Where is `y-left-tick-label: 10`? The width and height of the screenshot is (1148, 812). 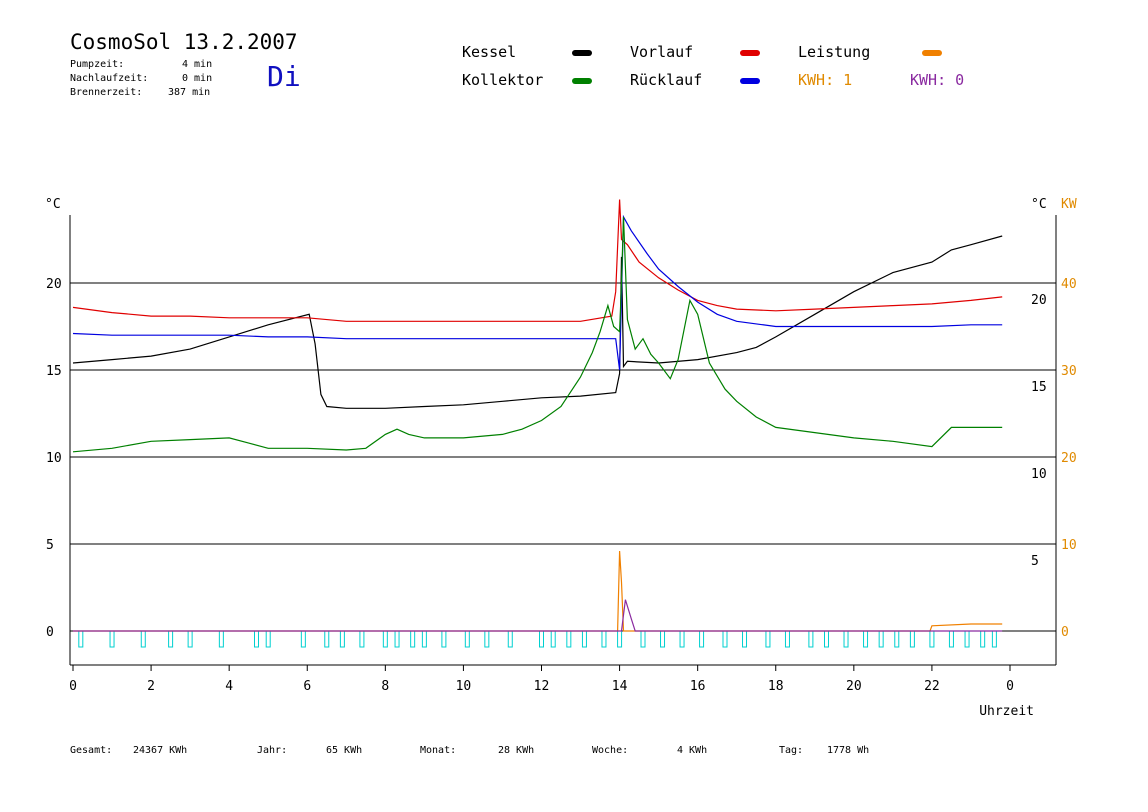 y-left-tick-label: 10 is located at coordinates (54, 458).